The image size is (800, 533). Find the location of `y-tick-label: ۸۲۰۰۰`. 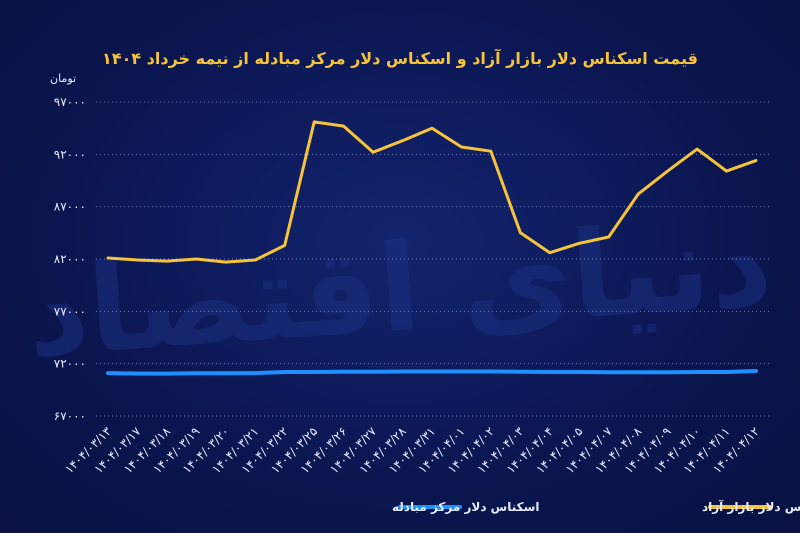

y-tick-label: ۸۲۰۰۰ is located at coordinates (70, 259).